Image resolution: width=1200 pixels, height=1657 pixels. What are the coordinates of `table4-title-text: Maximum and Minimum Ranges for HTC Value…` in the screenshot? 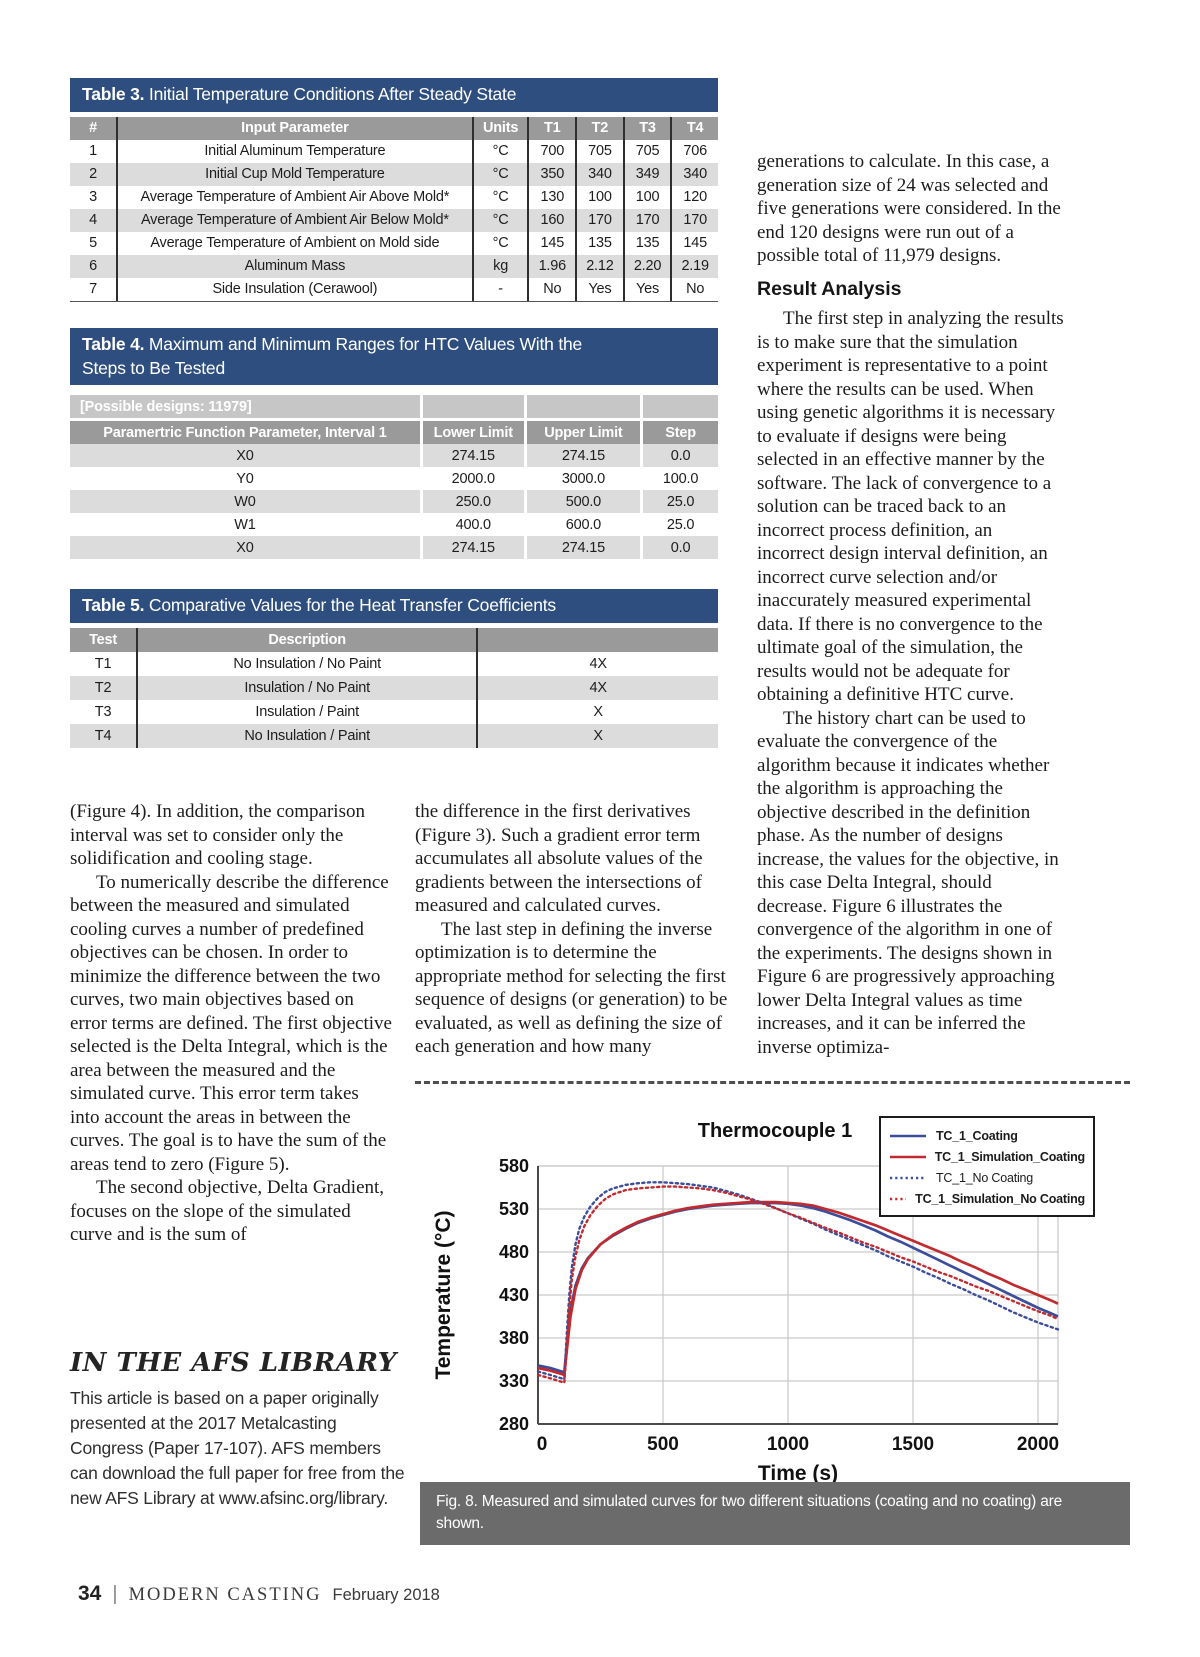 It's located at (332, 356).